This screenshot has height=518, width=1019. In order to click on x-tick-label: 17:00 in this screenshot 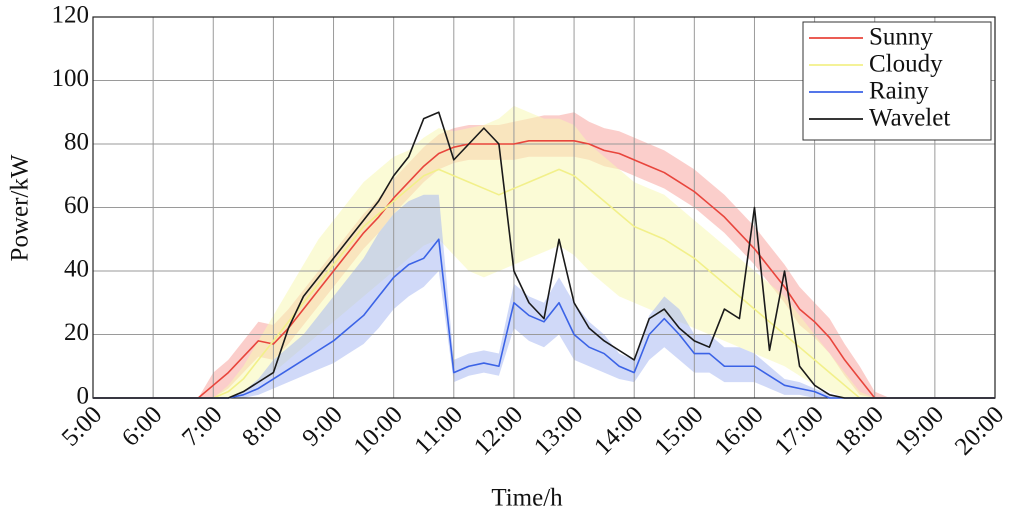, I will do `click(799, 430)`.